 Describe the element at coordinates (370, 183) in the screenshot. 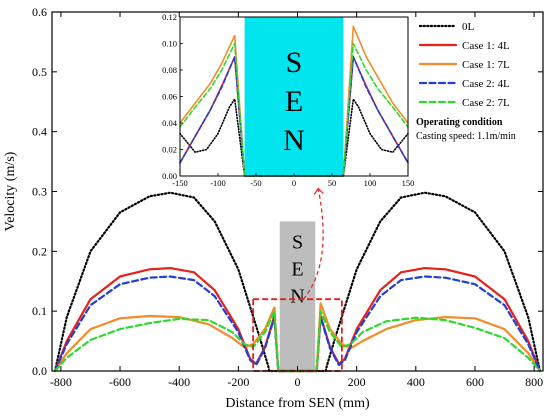

I see `inset-x-tick-label: 100` at that location.